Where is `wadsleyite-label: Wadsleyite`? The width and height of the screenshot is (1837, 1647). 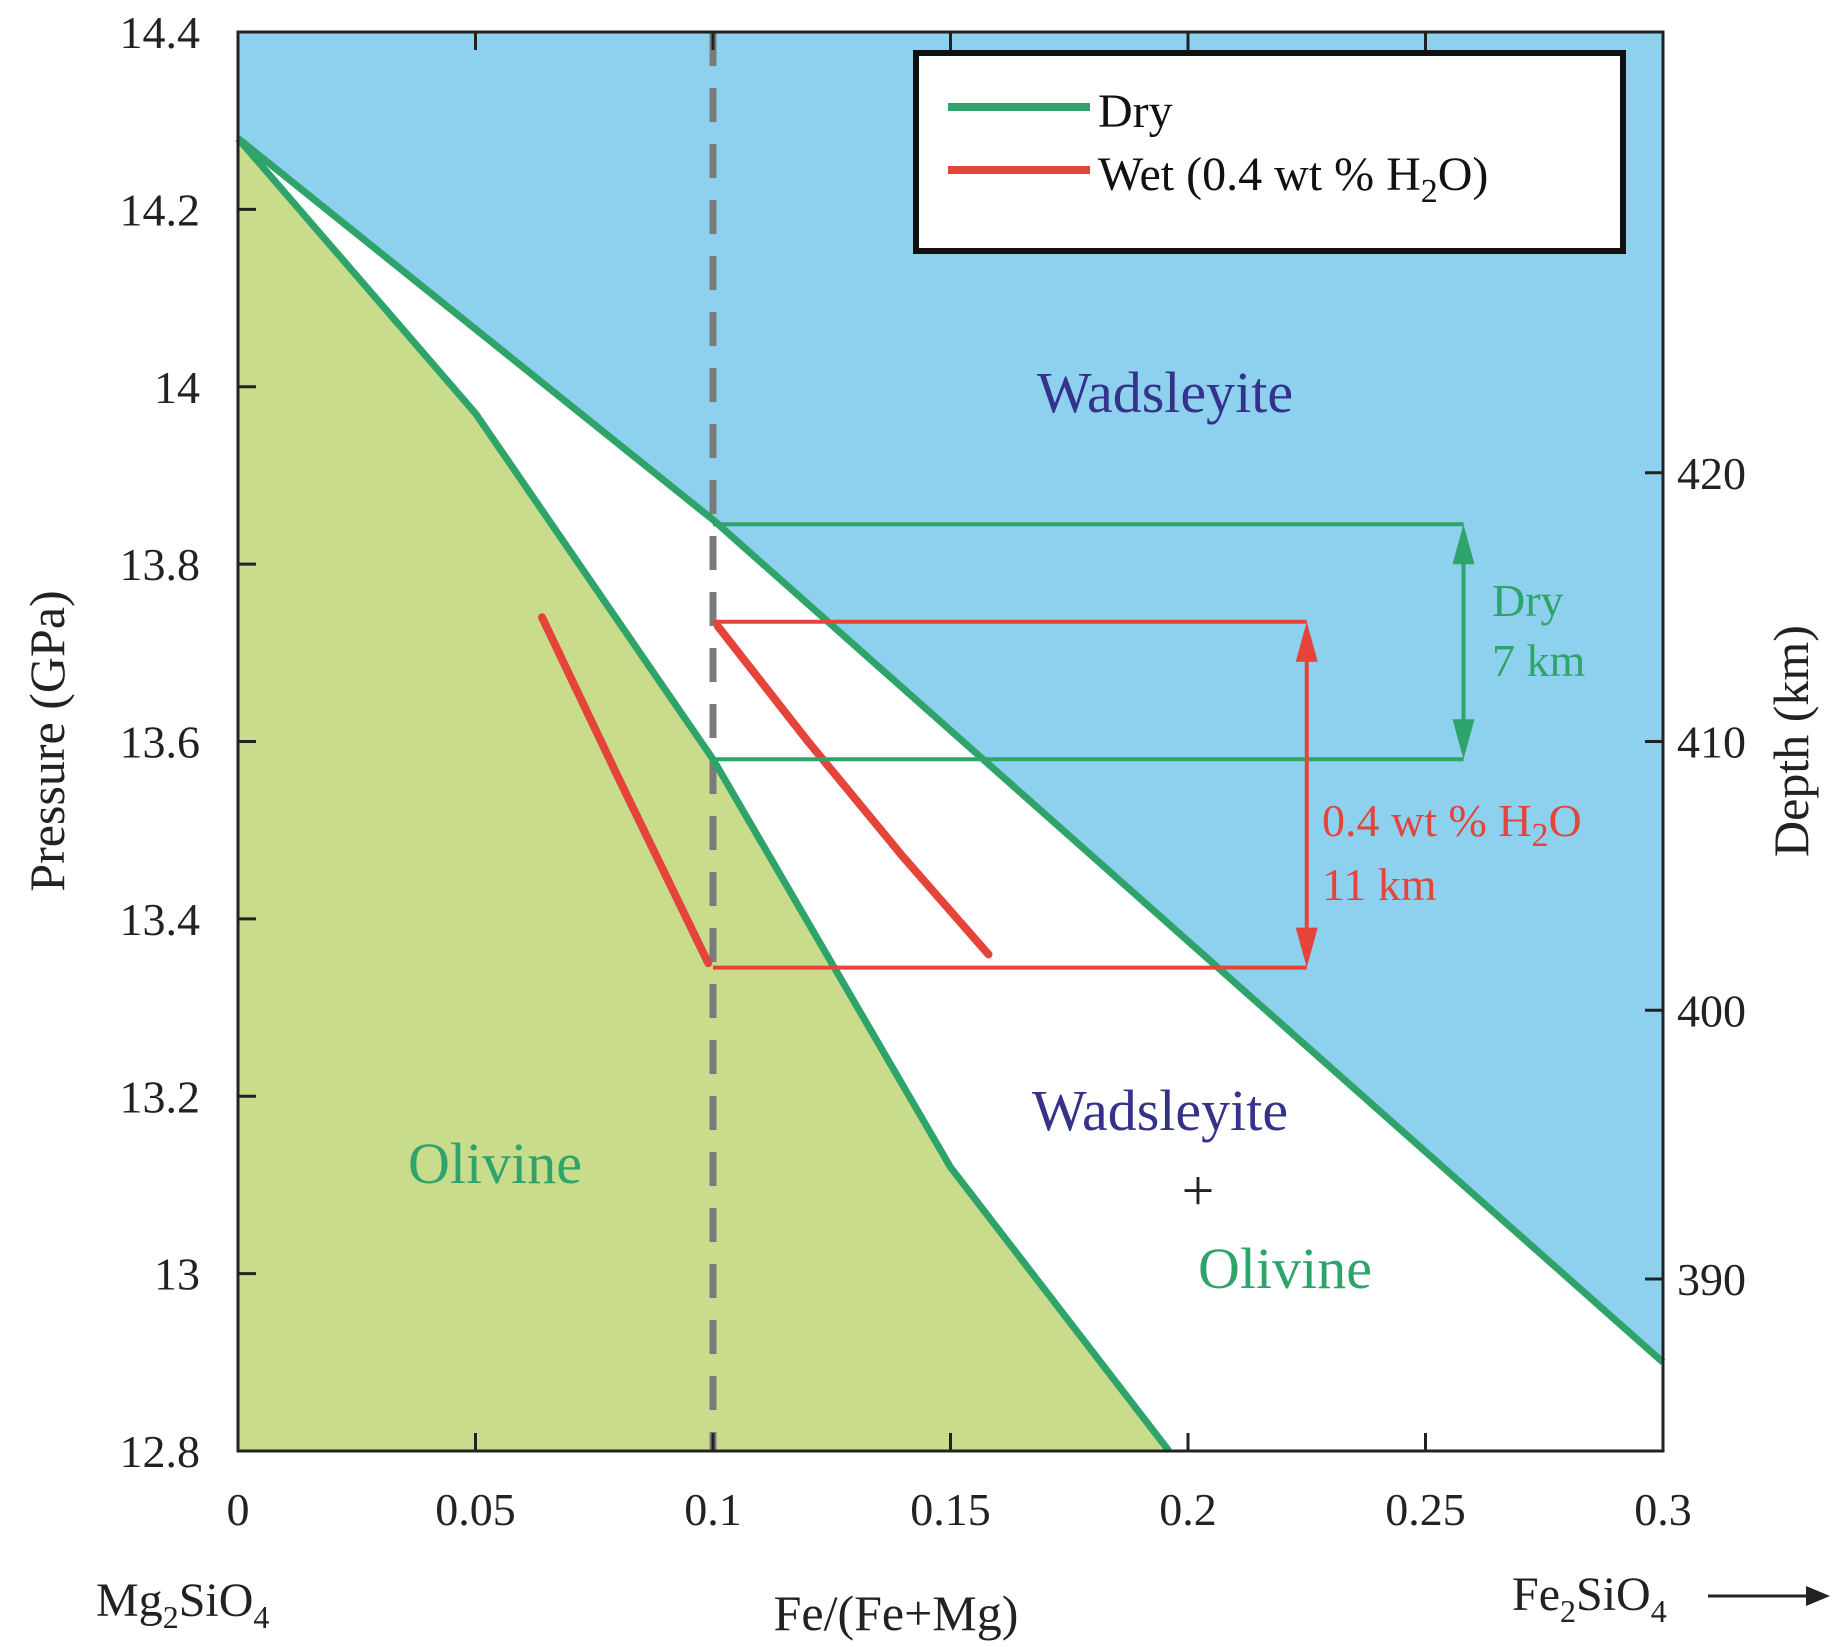 wadsleyite-label: Wadsleyite is located at coordinates (1165, 392).